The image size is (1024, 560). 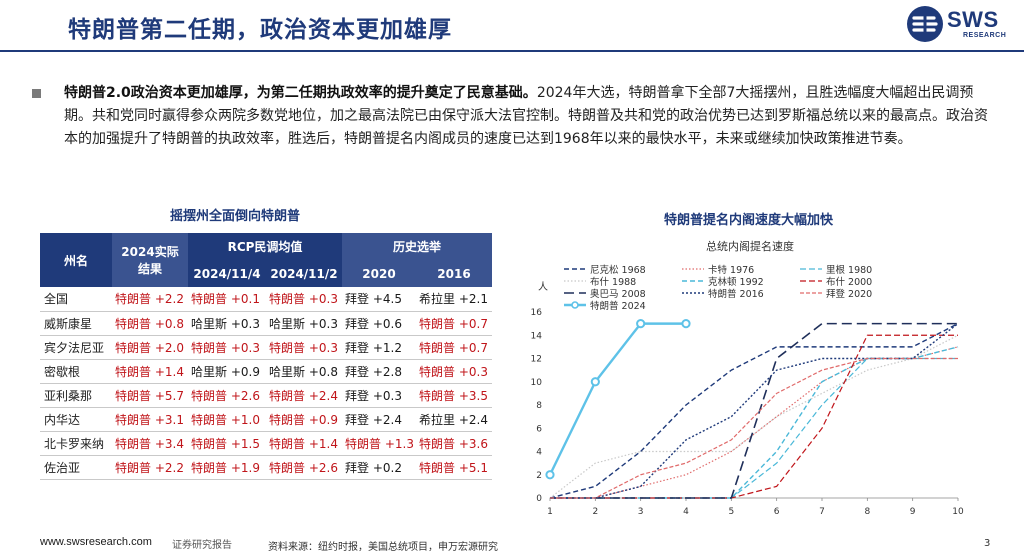 What do you see at coordinates (379, 467) in the screenshot?
I see `cell-h20: 拜登 +0.2` at bounding box center [379, 467].